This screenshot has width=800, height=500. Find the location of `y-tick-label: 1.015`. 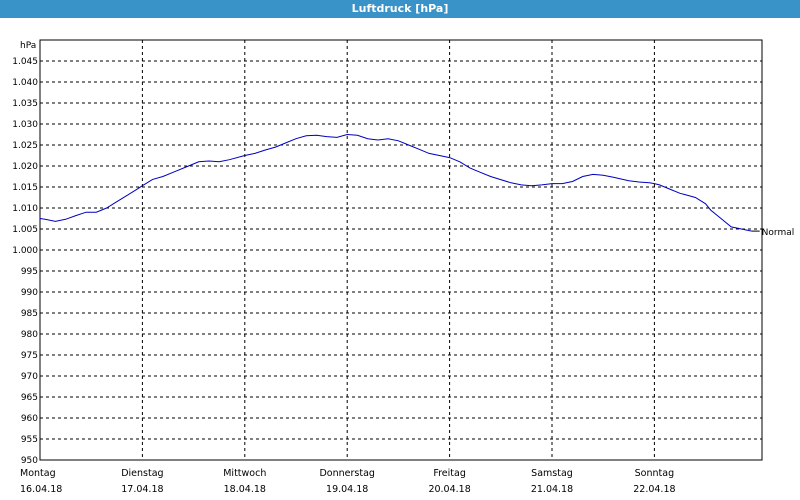

y-tick-label: 1.015 is located at coordinates (25, 188).